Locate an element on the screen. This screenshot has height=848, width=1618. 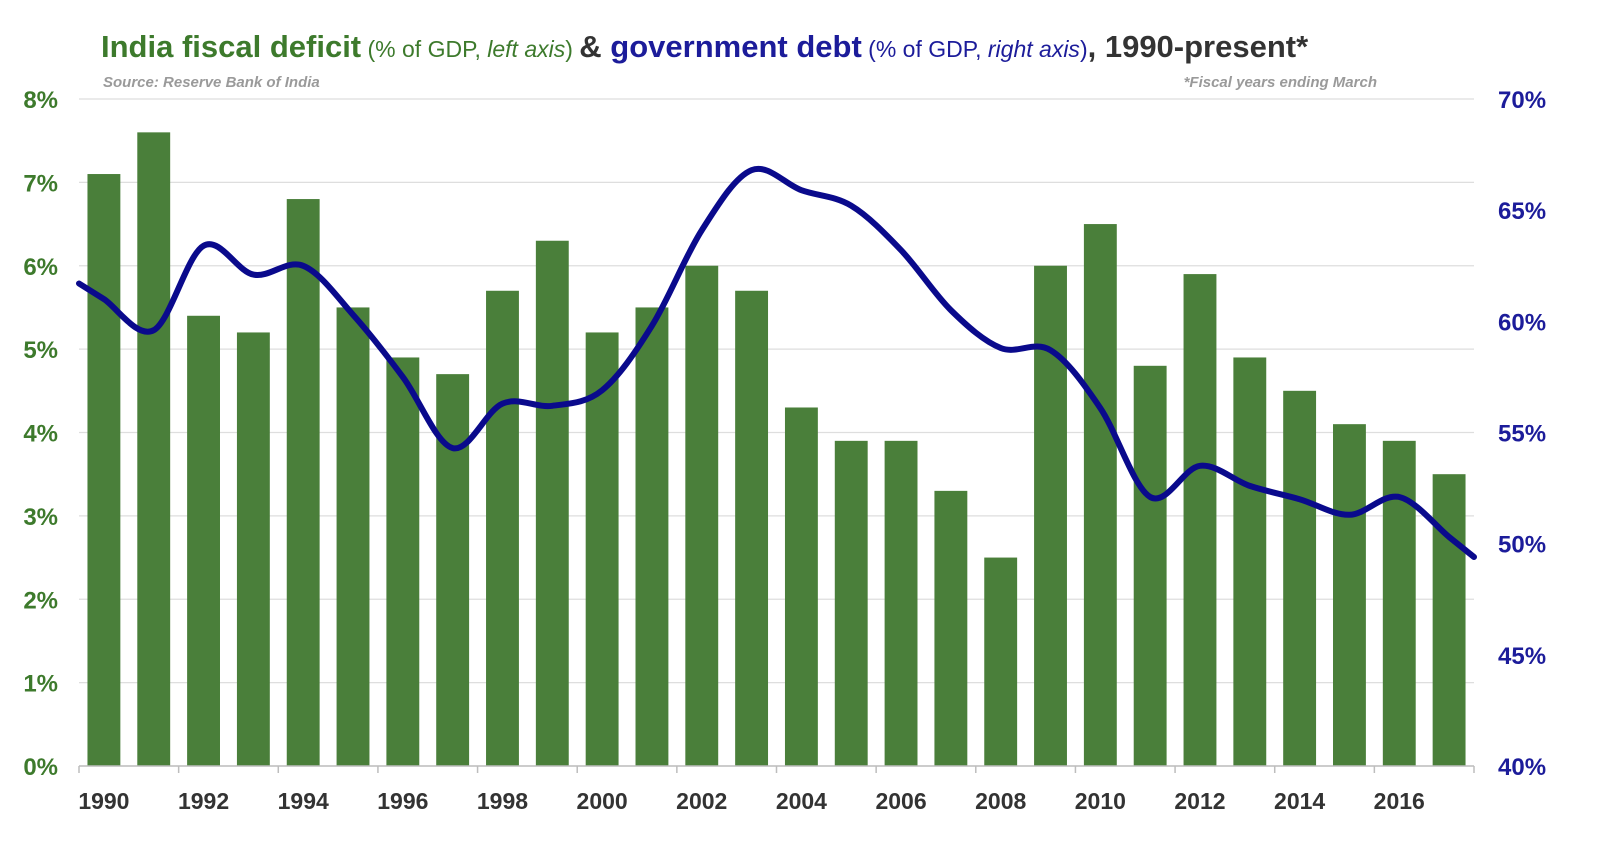
right-axis-ticks: 40% 45% 50% 55% 60% 65% 70% is located at coordinates (1522, 434).